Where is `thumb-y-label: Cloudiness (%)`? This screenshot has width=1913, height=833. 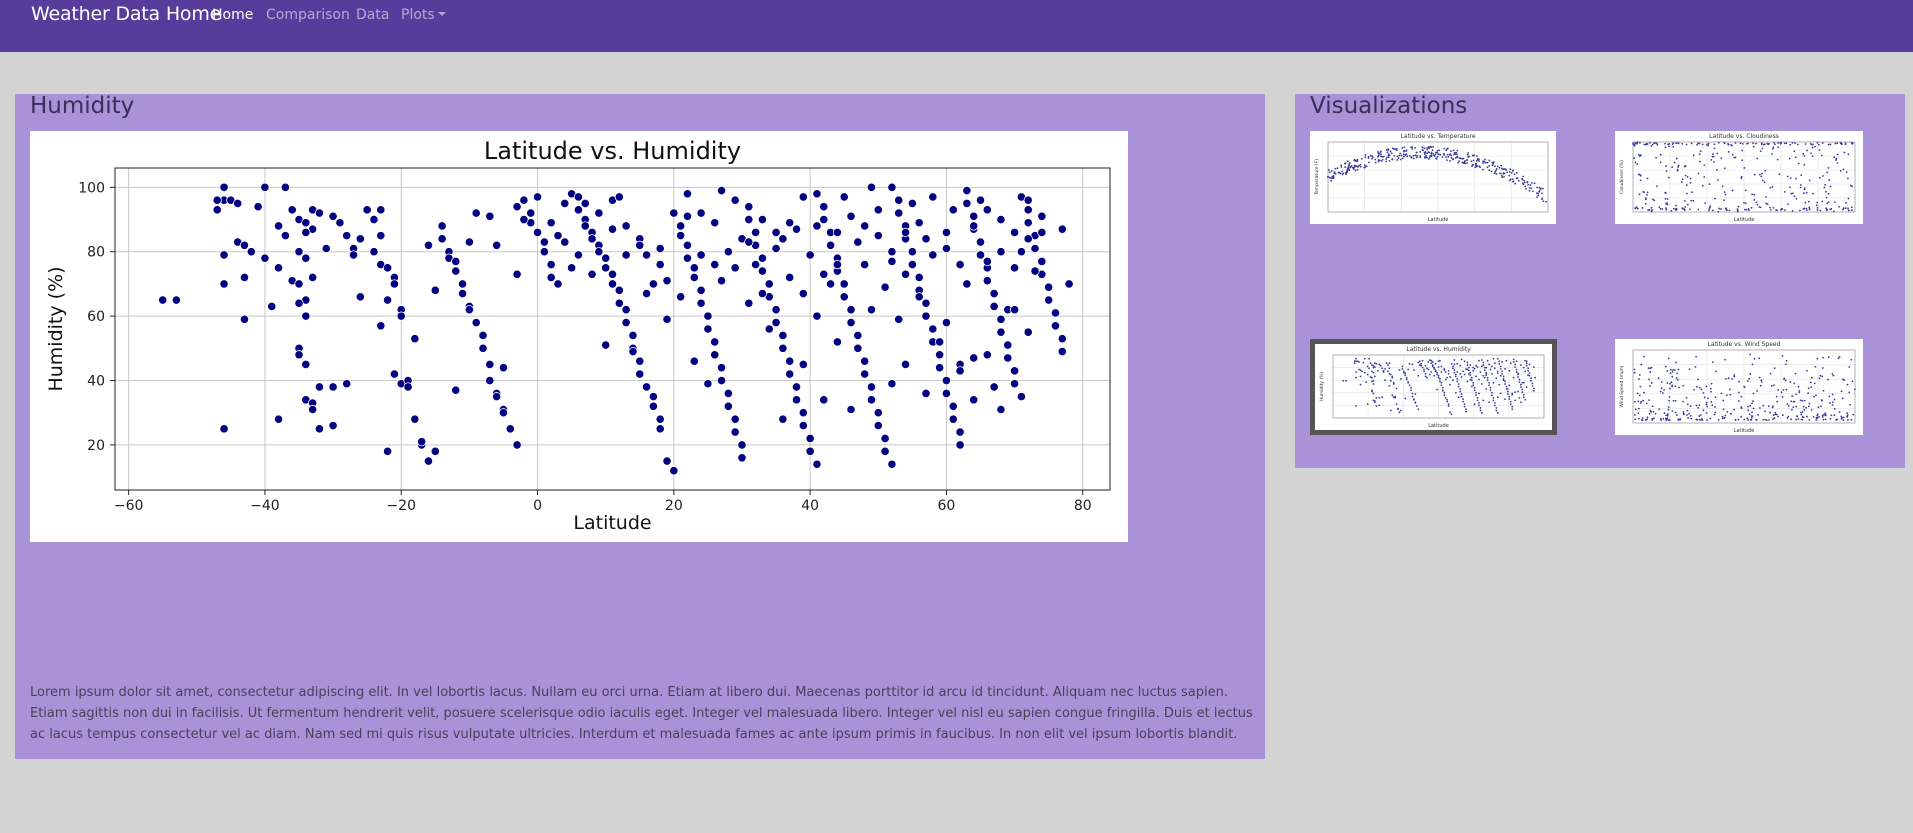 thumb-y-label: Cloudiness (%) is located at coordinates (1622, 177).